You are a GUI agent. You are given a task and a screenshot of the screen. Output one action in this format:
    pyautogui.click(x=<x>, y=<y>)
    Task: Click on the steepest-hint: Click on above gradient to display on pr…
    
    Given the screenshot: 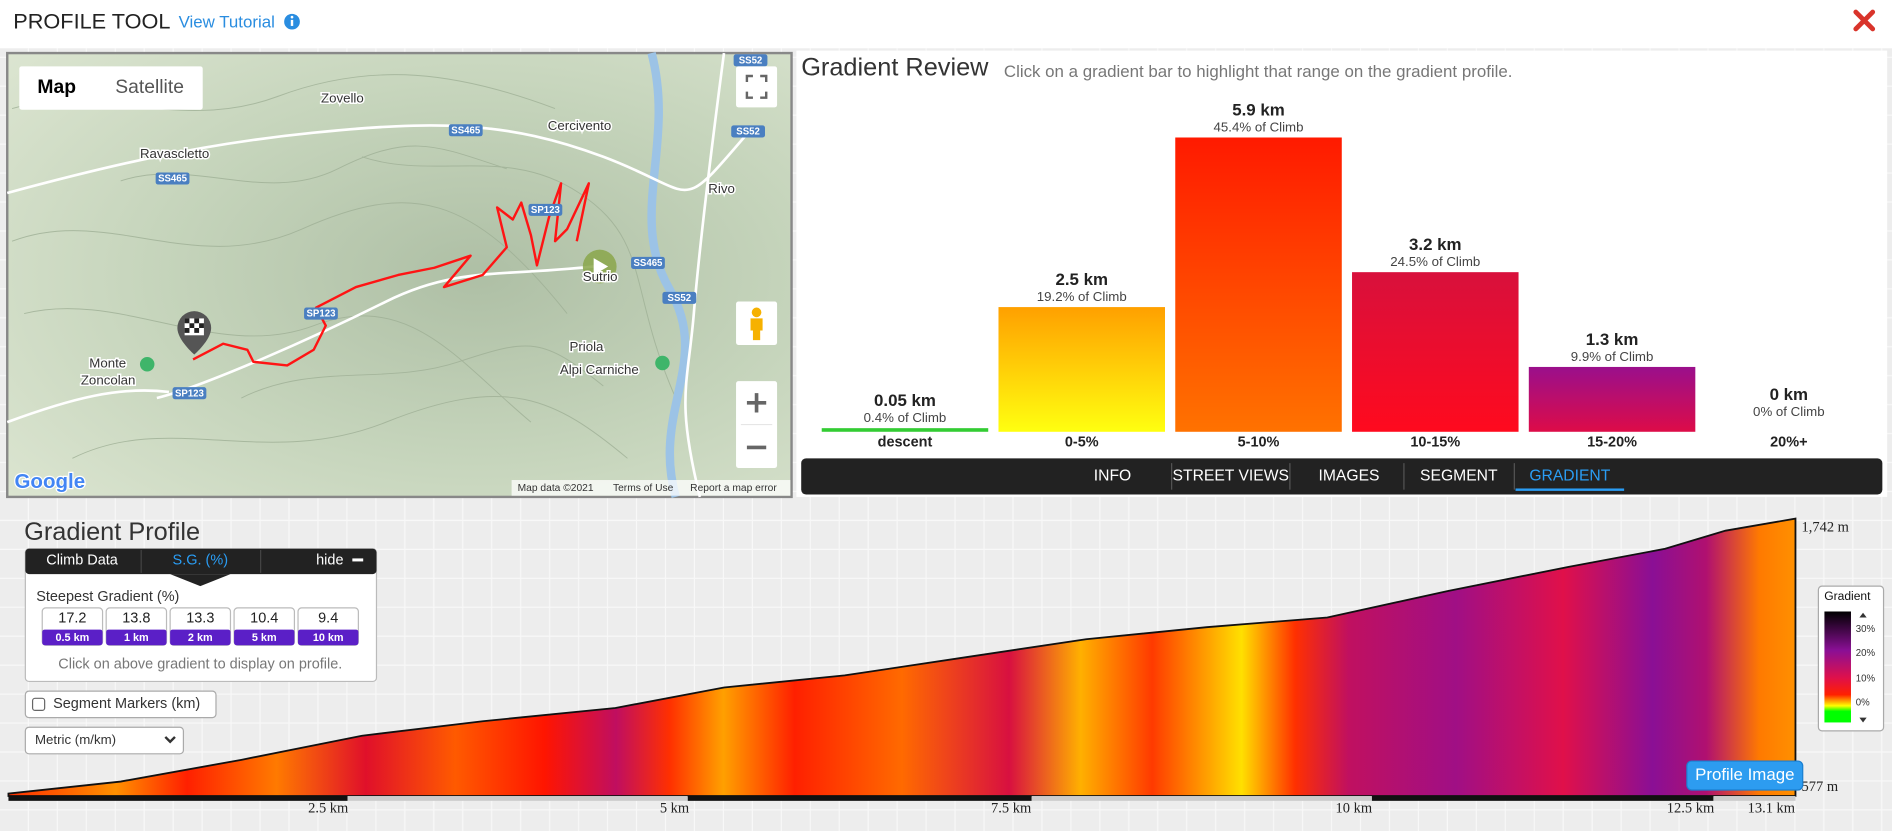 What is the action you would take?
    pyautogui.click(x=200, y=664)
    